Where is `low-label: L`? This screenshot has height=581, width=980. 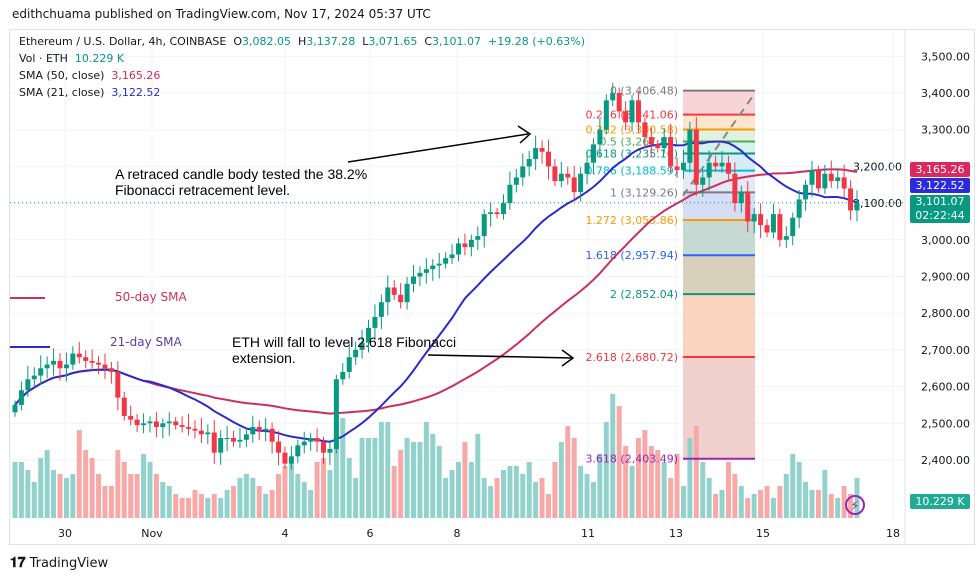
low-label: L is located at coordinates (365, 41).